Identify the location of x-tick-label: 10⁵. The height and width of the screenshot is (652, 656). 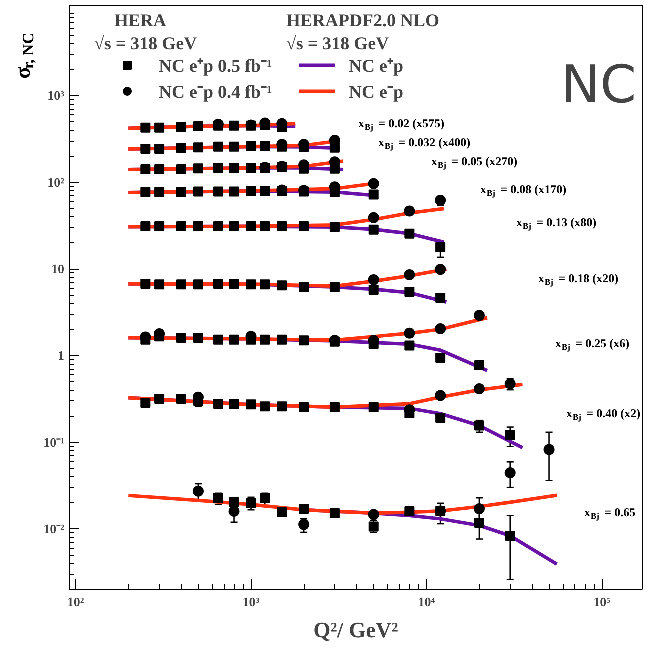
(602, 602).